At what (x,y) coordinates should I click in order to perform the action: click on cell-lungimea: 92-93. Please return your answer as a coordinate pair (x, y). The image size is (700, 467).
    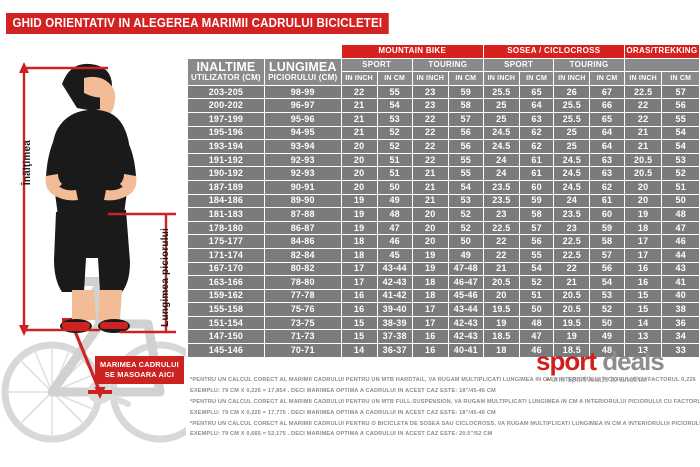
    Looking at the image, I should click on (302, 160).